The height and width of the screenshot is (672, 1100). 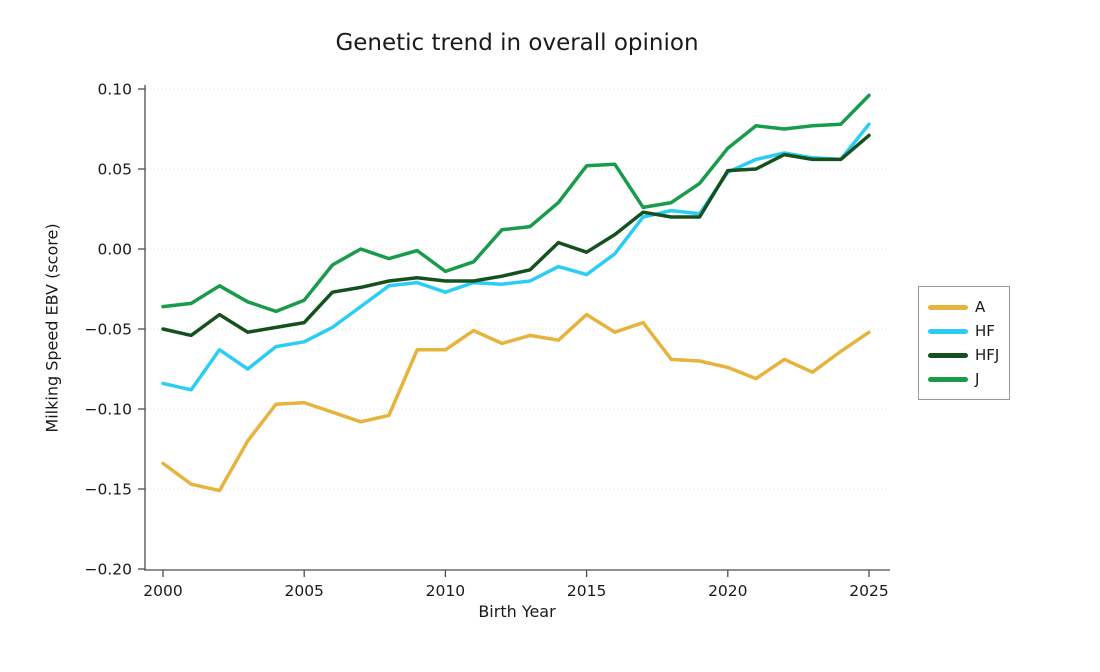 What do you see at coordinates (977, 378) in the screenshot?
I see `legend-label-J: J` at bounding box center [977, 378].